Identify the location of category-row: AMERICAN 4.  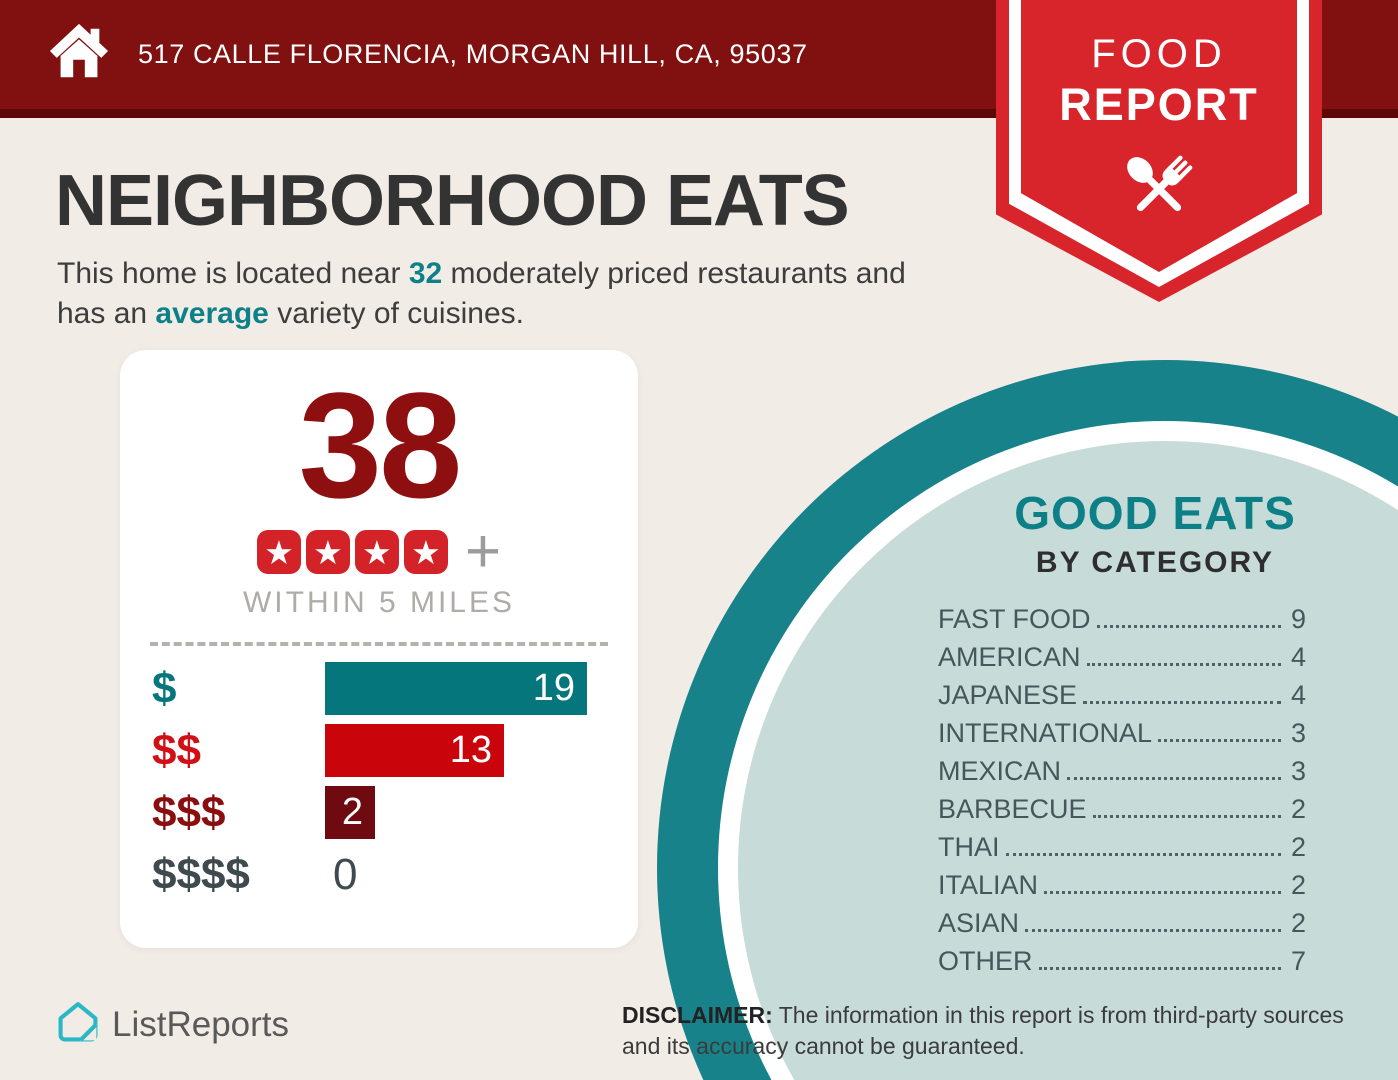
(1122, 657).